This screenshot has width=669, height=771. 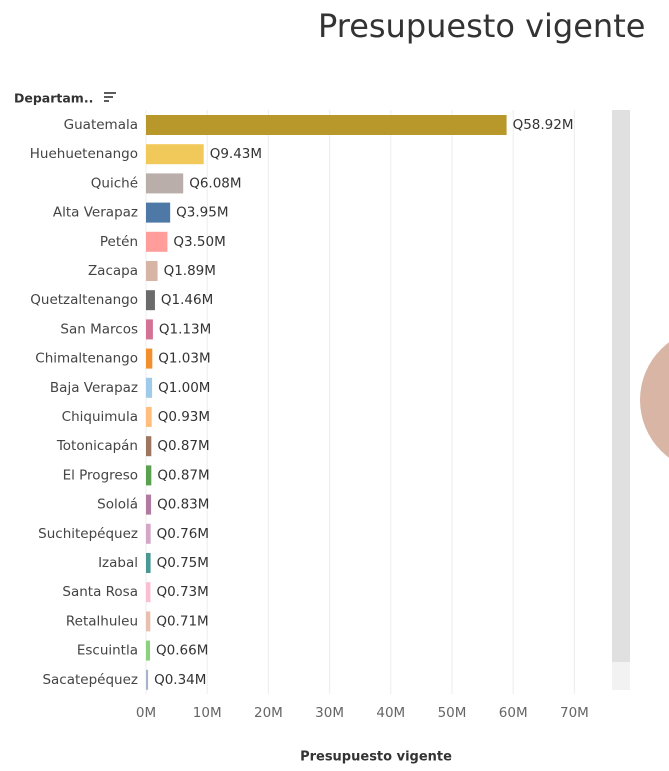 What do you see at coordinates (513, 713) in the screenshot?
I see `x-tick-label: 60M` at bounding box center [513, 713].